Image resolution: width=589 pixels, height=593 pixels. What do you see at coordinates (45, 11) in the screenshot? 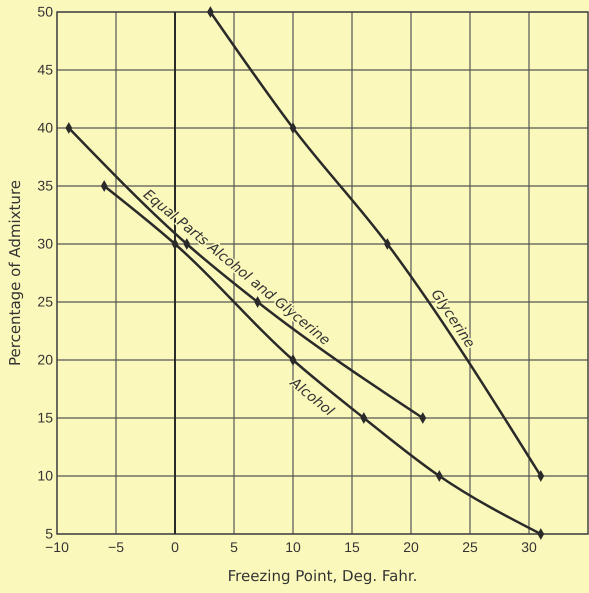
I see `y-tick-label: 50` at bounding box center [45, 11].